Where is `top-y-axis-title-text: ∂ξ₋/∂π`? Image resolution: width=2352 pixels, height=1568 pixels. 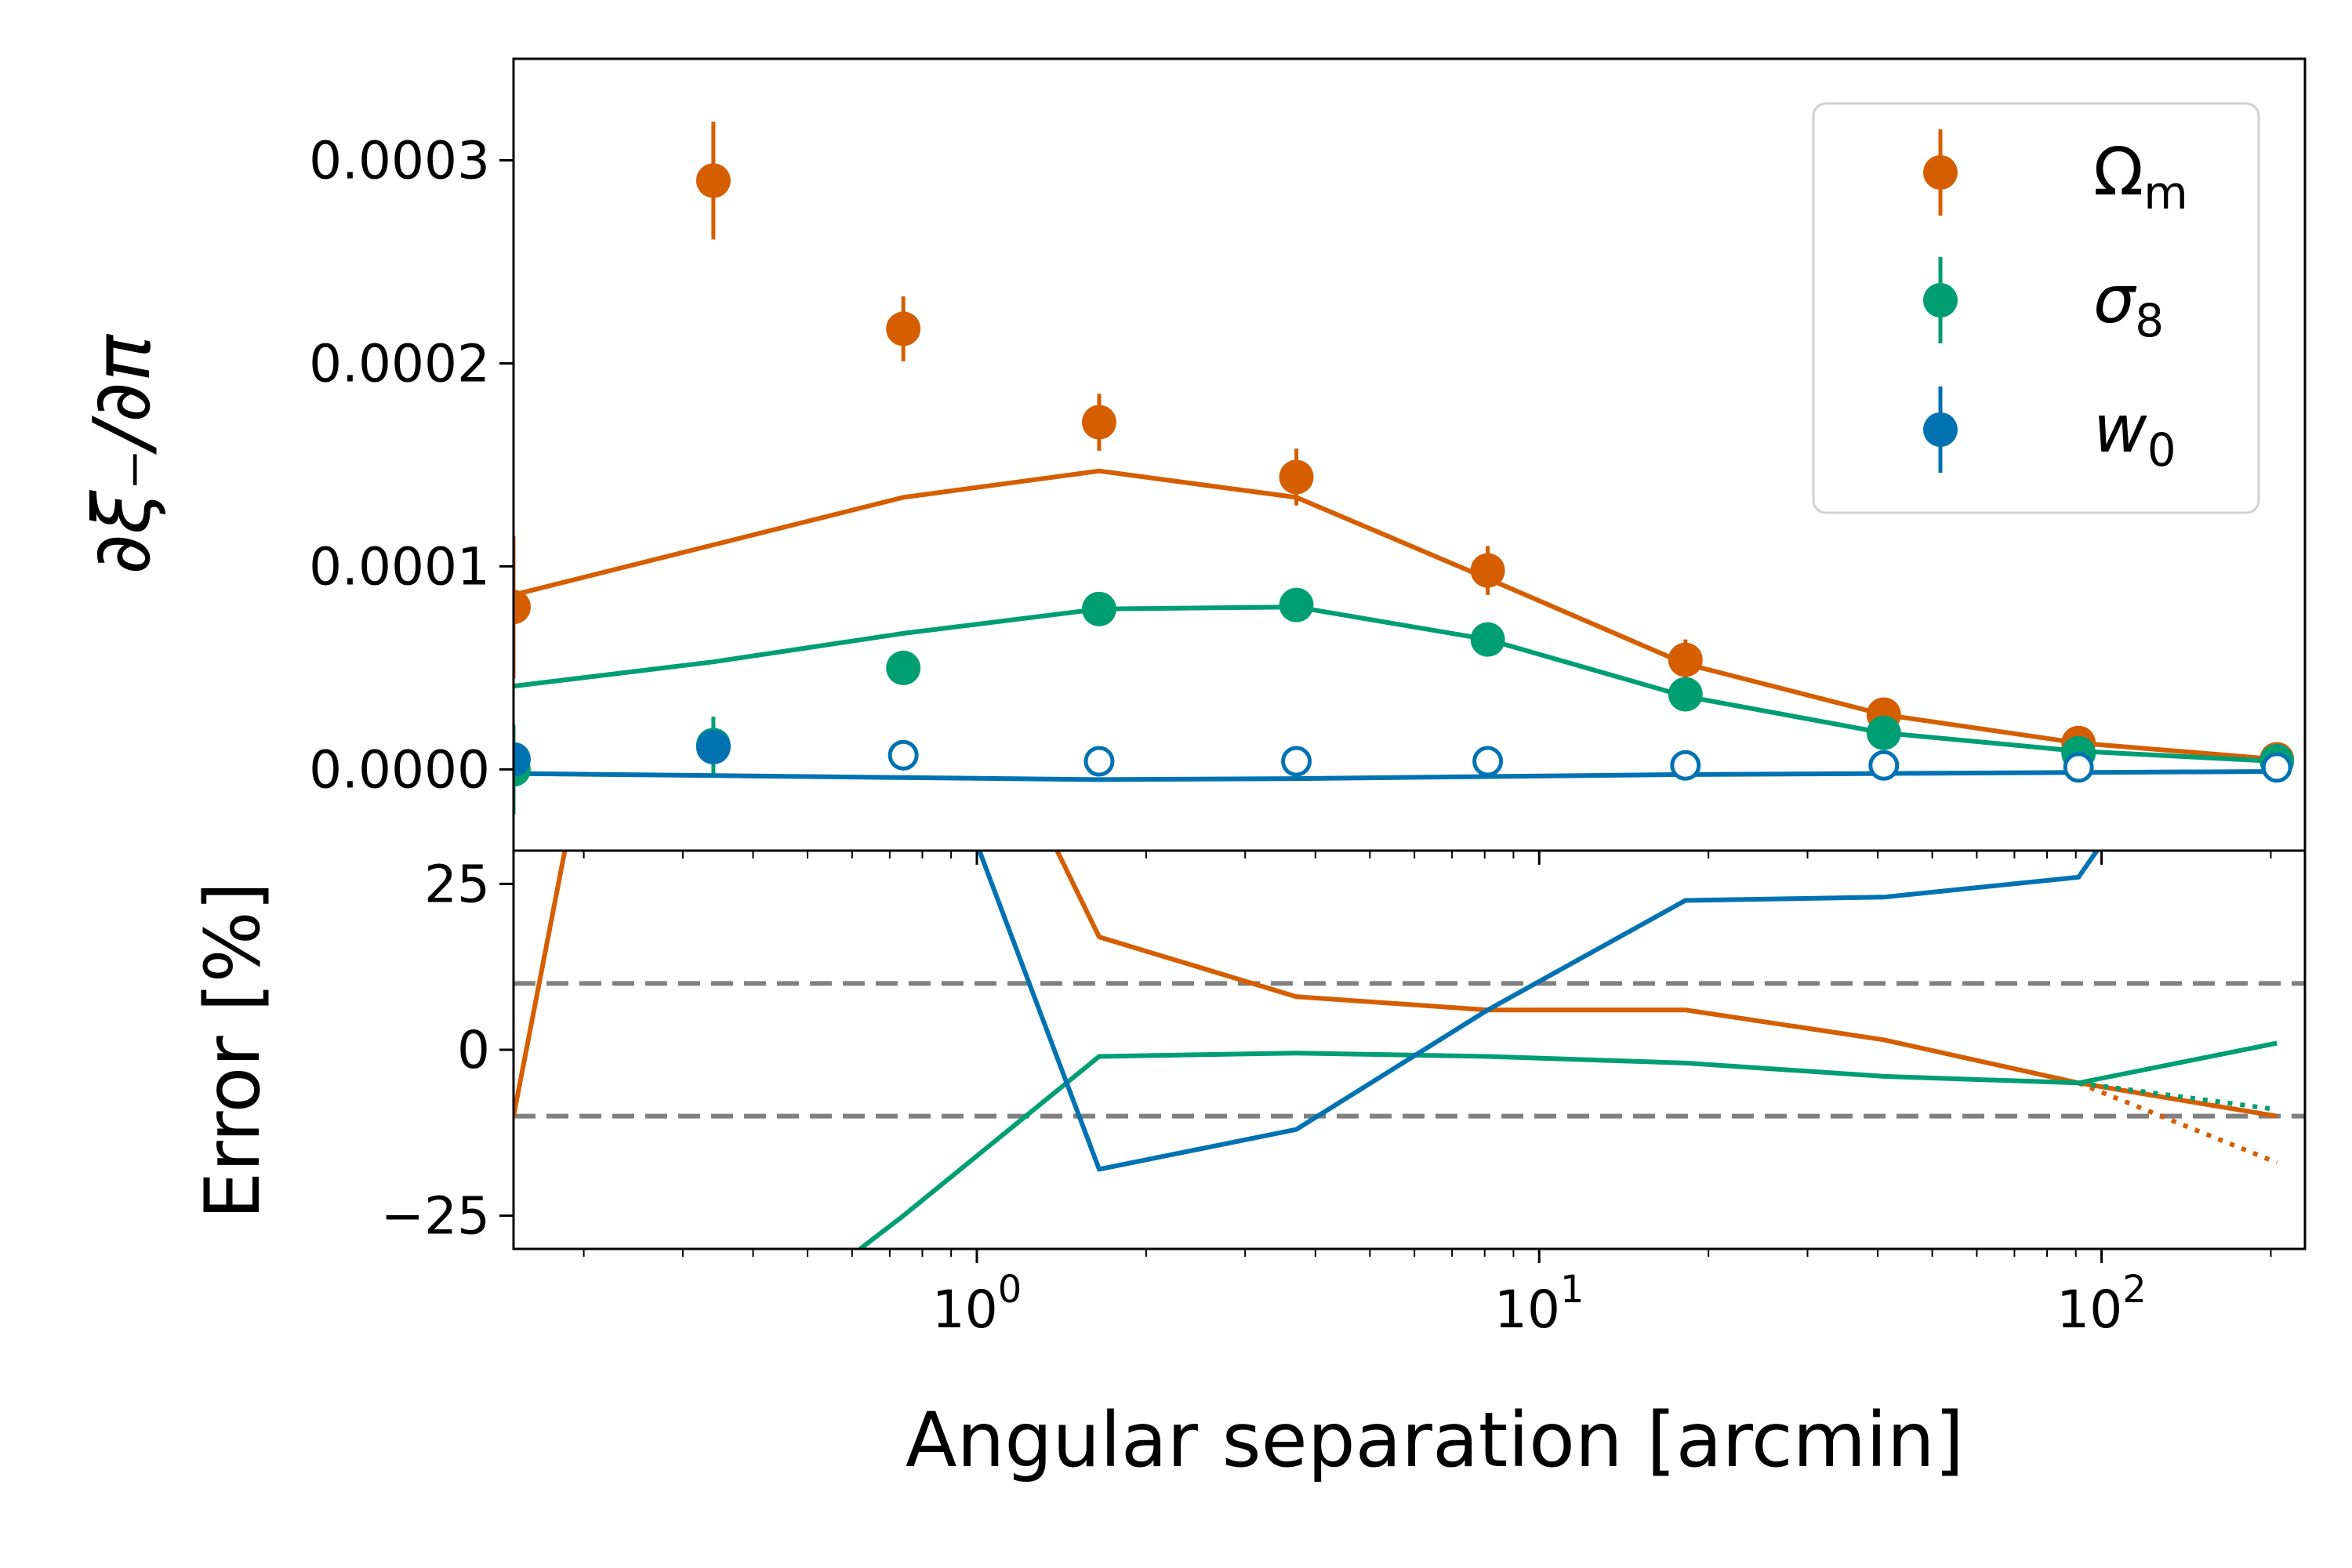 top-y-axis-title-text: ∂ξ₋/∂π is located at coordinates (122, 454).